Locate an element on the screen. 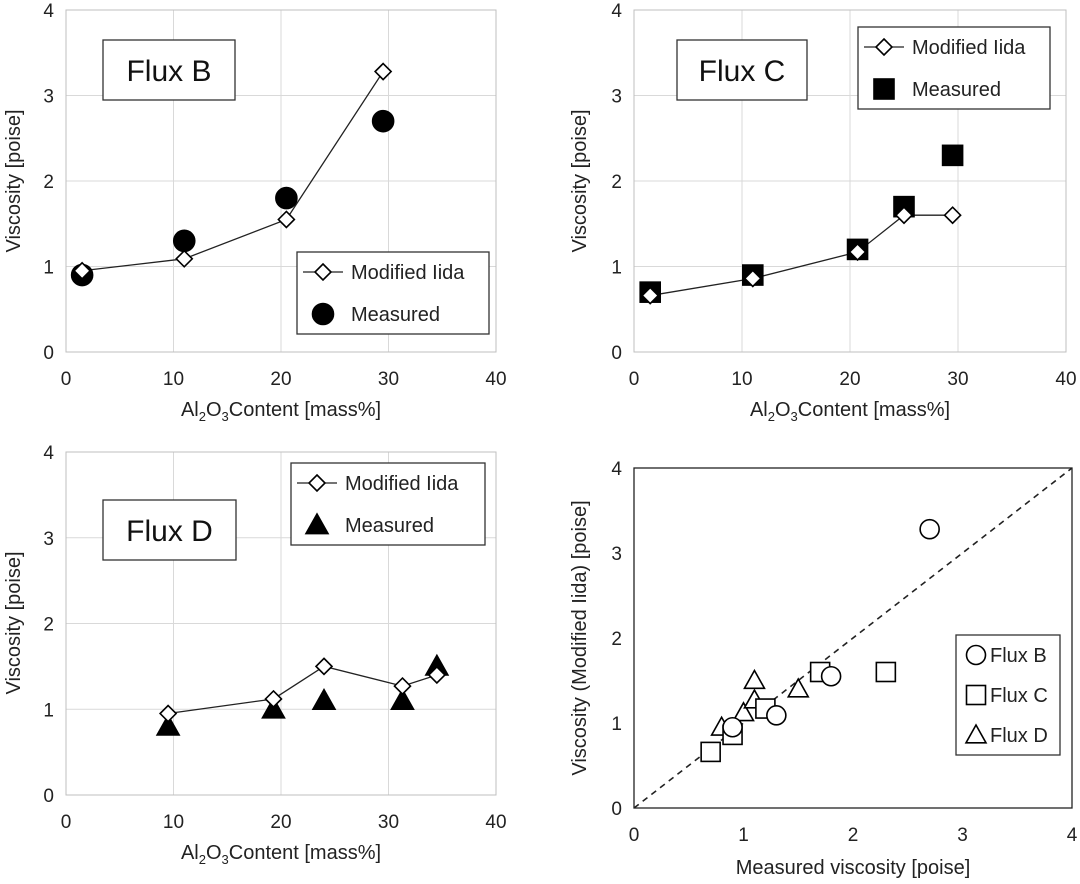 This screenshot has height=884, width=1080. legend-box is located at coordinates (388, 504).